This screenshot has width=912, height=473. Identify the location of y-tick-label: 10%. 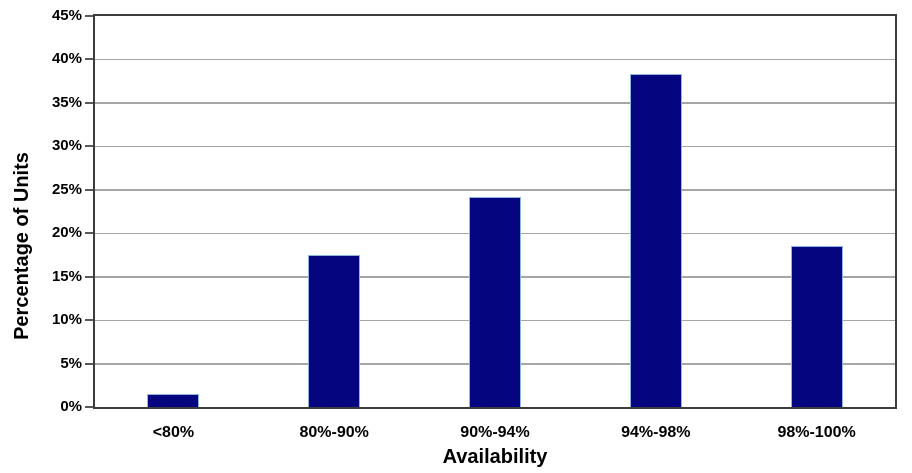
(66, 320).